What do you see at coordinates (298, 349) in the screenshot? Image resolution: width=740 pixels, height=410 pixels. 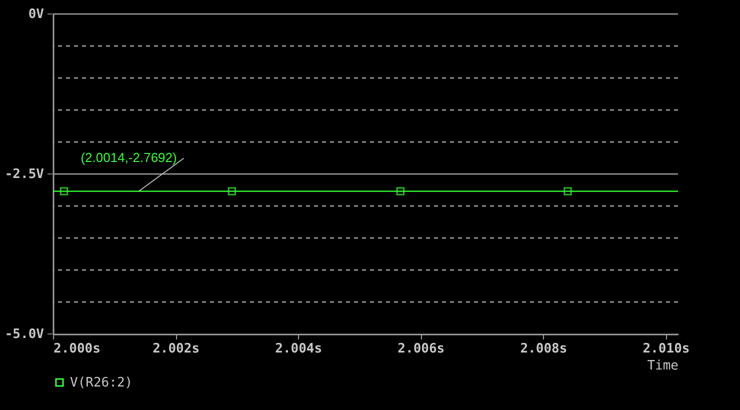 I see `x-tick-label: 2.004s` at bounding box center [298, 349].